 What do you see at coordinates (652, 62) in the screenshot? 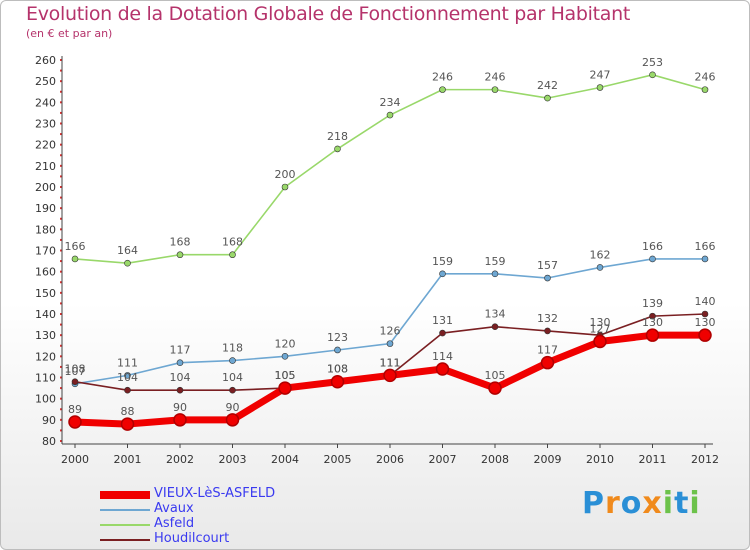
I see `data-label: 253` at bounding box center [652, 62].